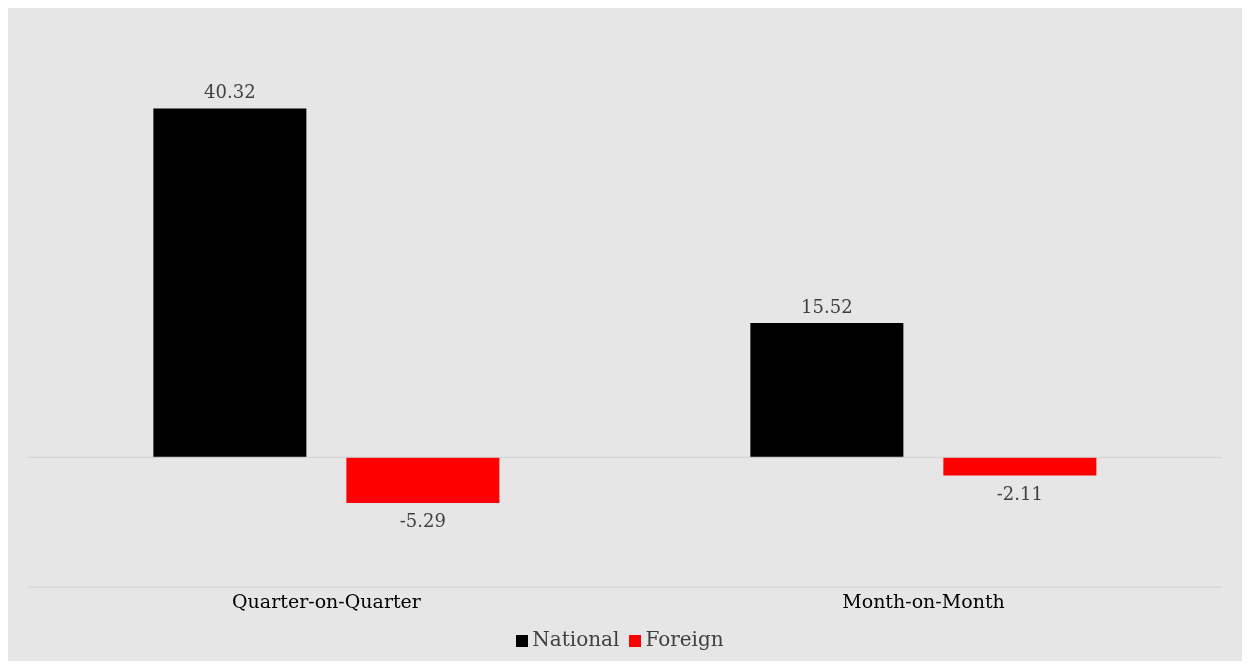 The image size is (1250, 669). Describe the element at coordinates (923, 601) in the screenshot. I see `x-tick-label: Month-on-Month` at that location.